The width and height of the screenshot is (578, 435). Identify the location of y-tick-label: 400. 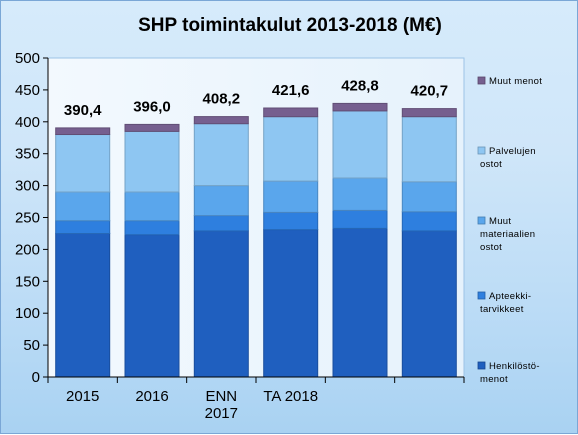
(27, 122).